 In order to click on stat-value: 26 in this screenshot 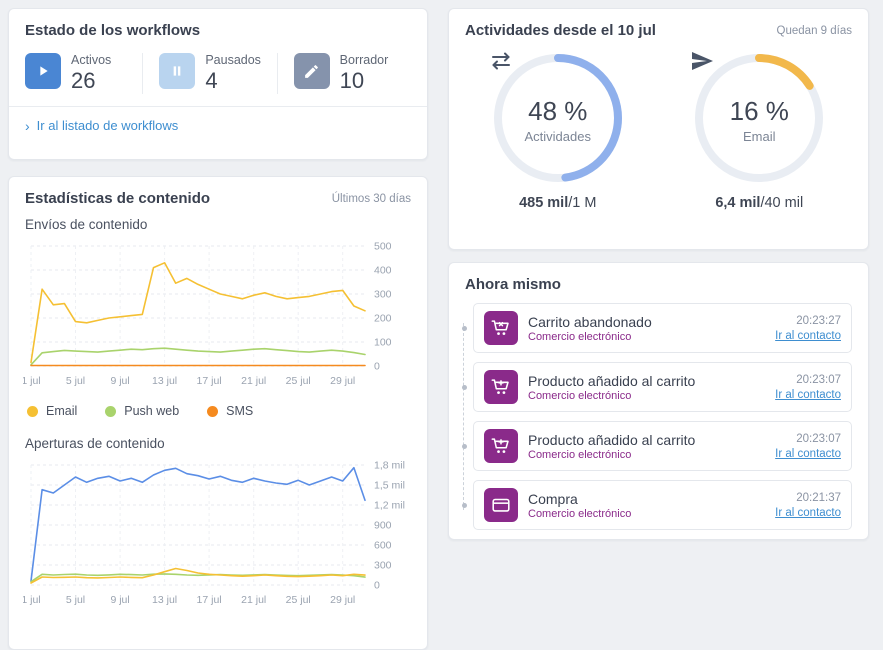, I will do `click(83, 80)`.